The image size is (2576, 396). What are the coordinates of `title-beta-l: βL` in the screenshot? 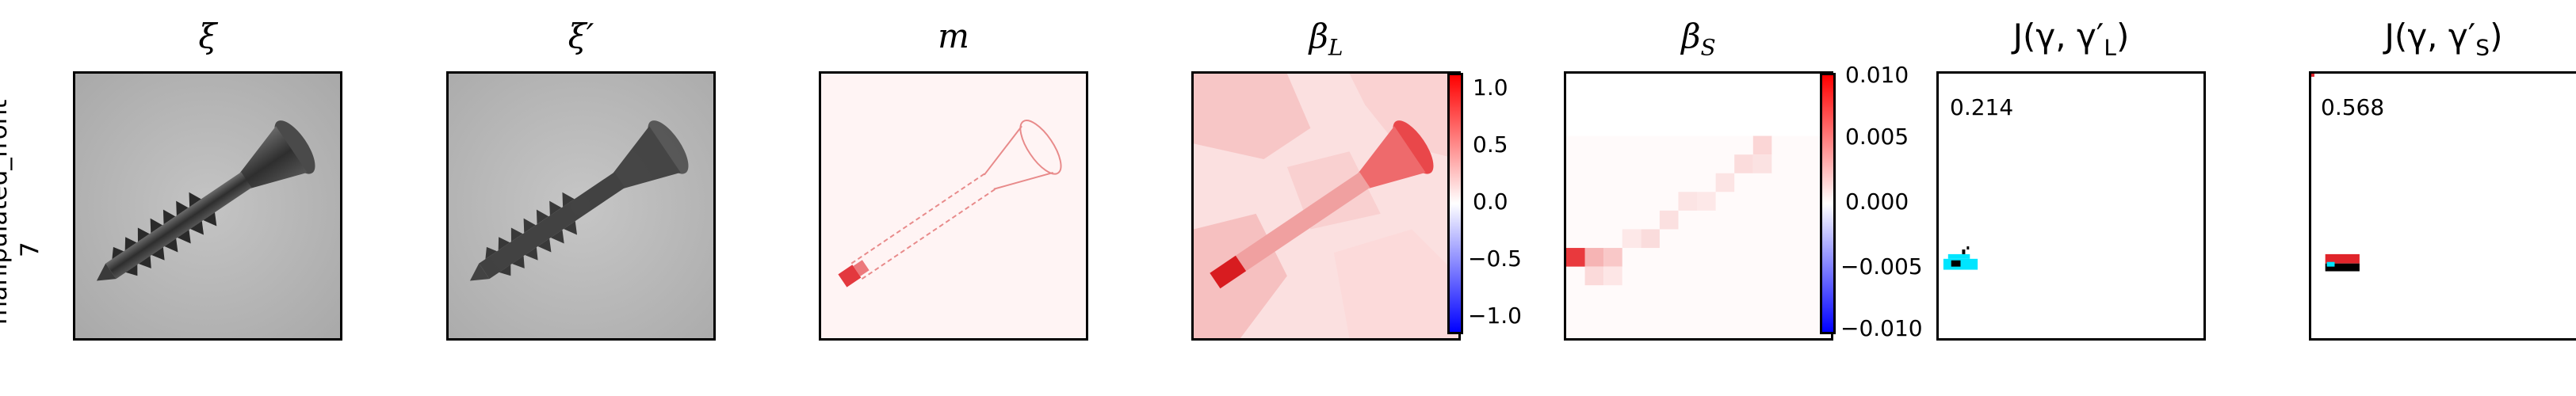 It's located at (1326, 39).